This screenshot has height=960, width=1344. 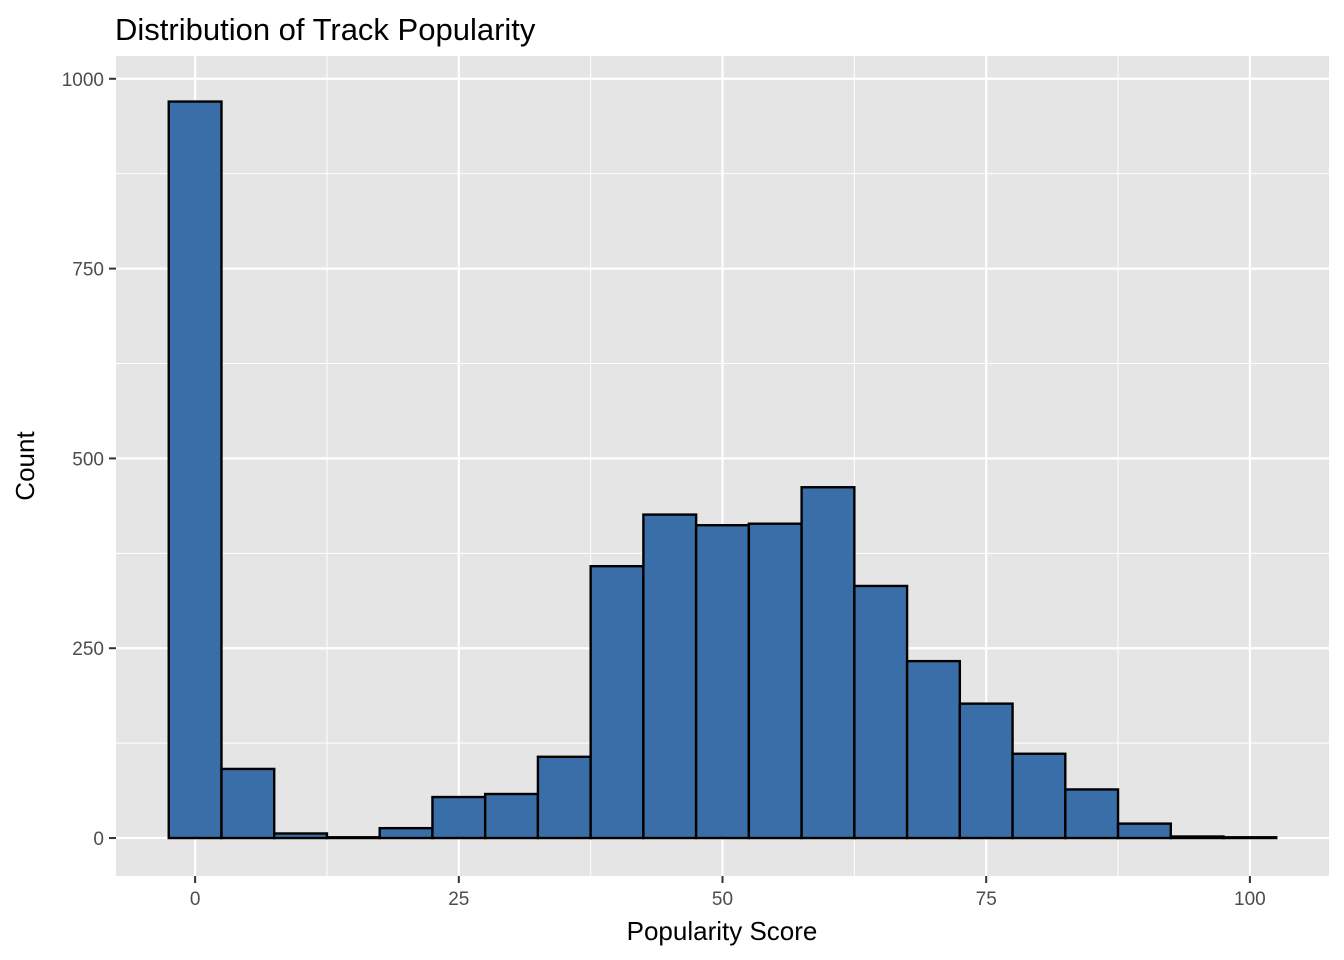 What do you see at coordinates (1250, 899) in the screenshot?
I see `x-tick-label: 100` at bounding box center [1250, 899].